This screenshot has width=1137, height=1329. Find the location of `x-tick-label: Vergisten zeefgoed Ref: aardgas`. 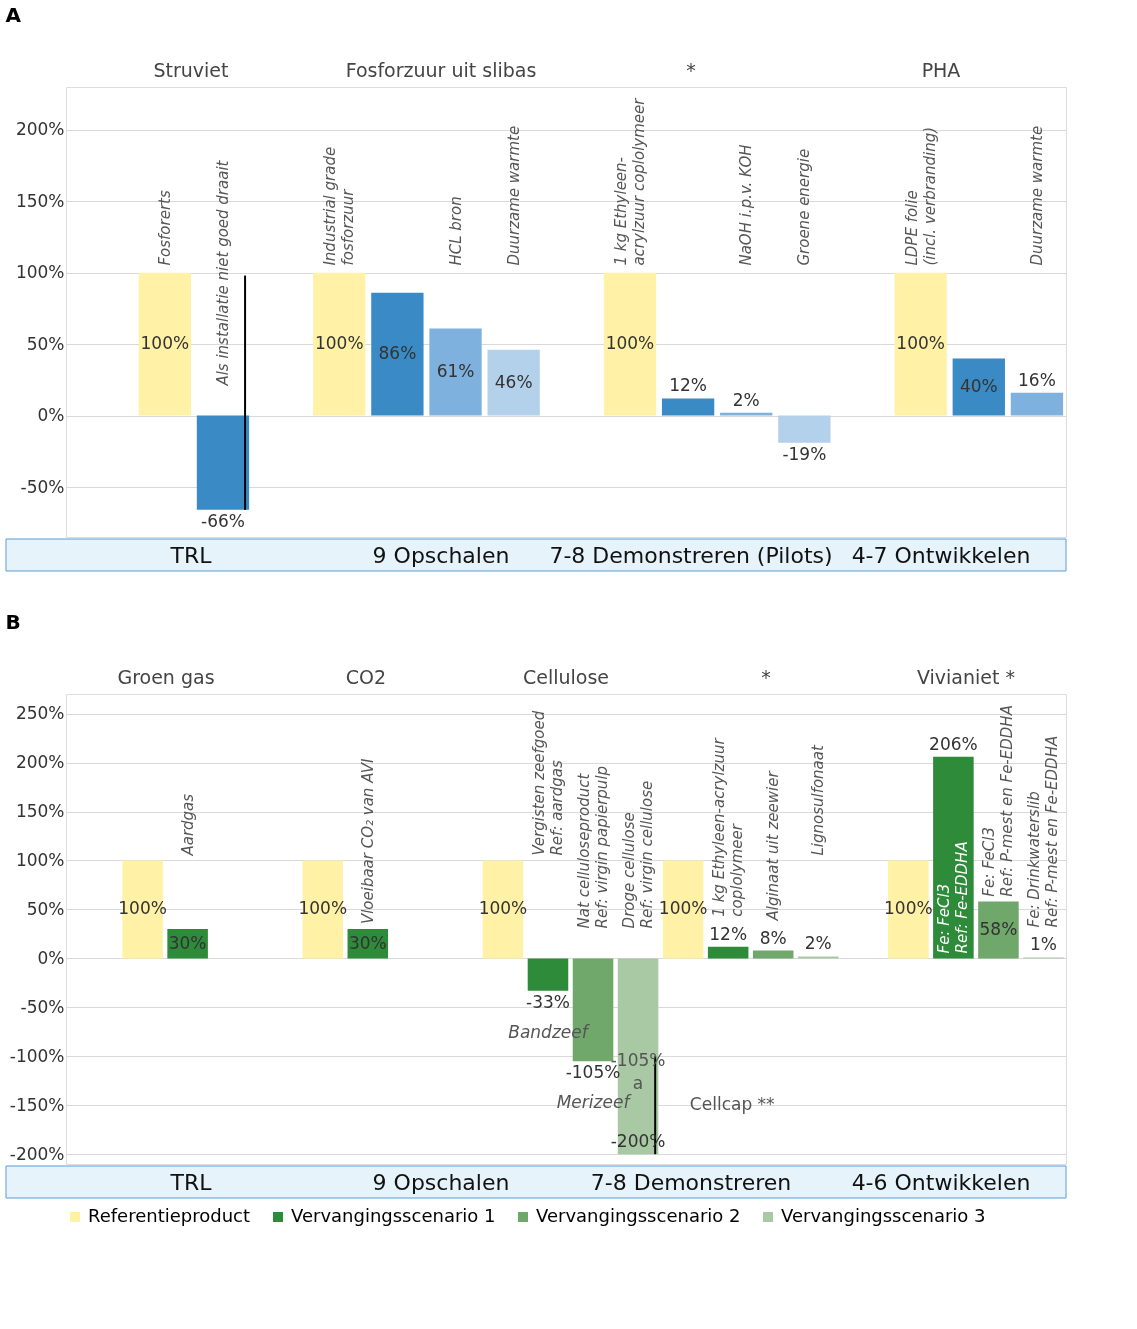

x-tick-label: Vergisten zeefgoed Ref: aardgas is located at coordinates (547, 783).